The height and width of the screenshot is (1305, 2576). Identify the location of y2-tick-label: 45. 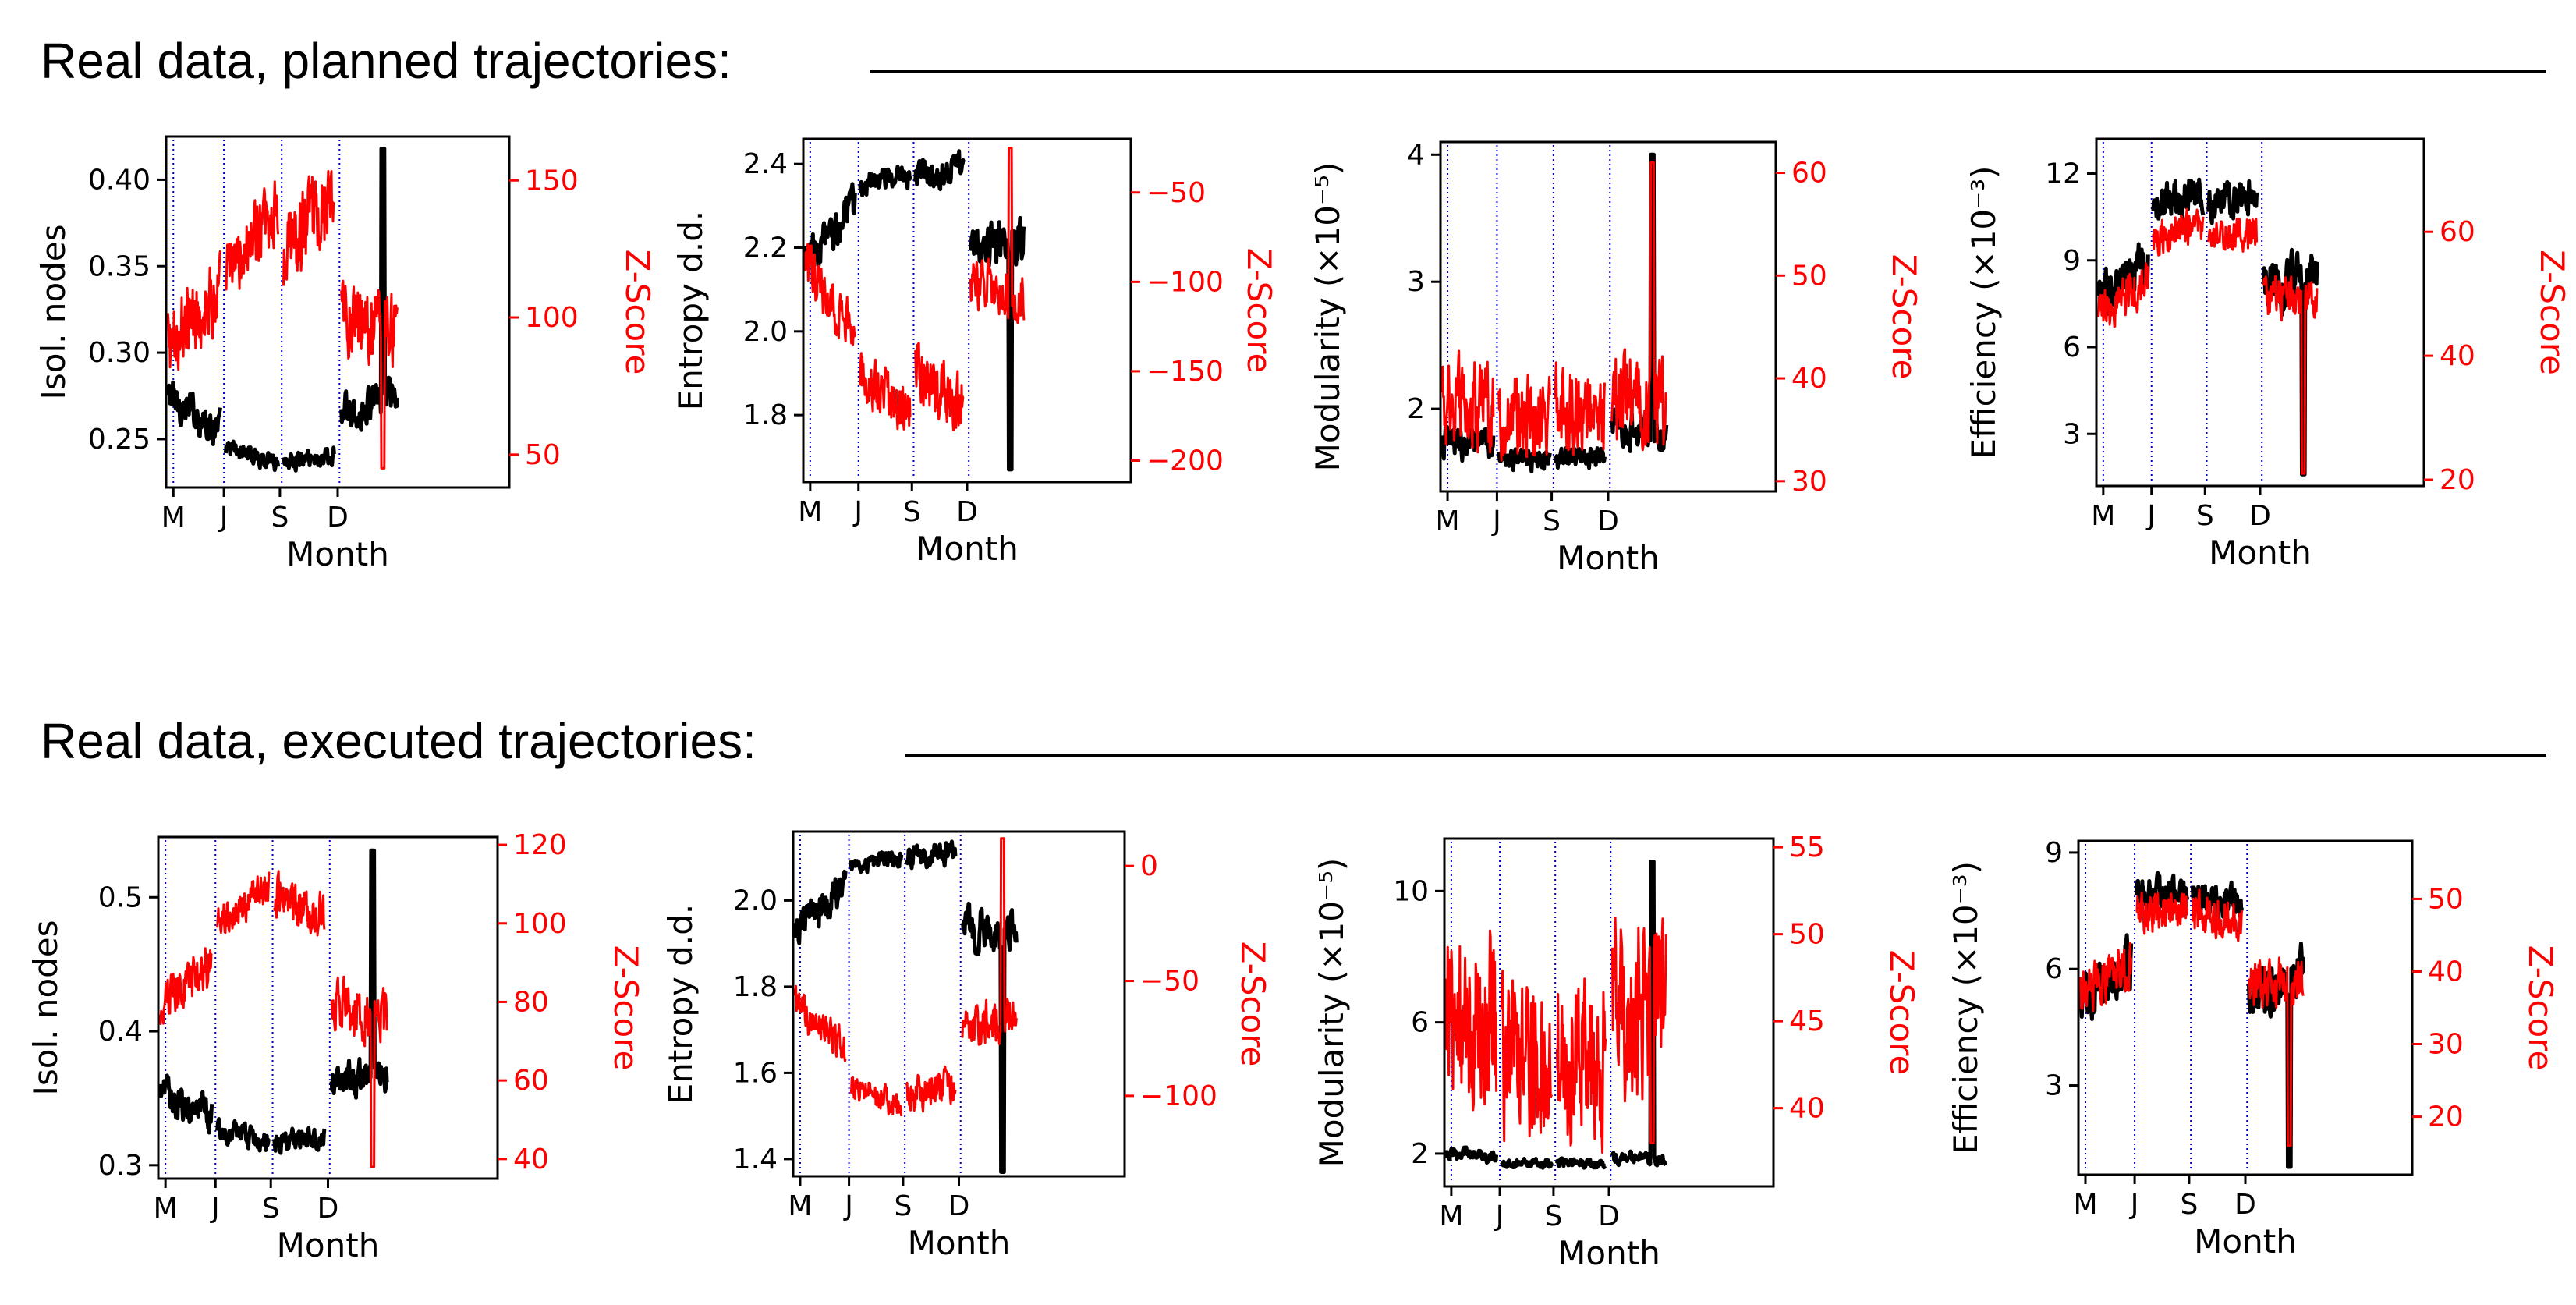
(1807, 1021).